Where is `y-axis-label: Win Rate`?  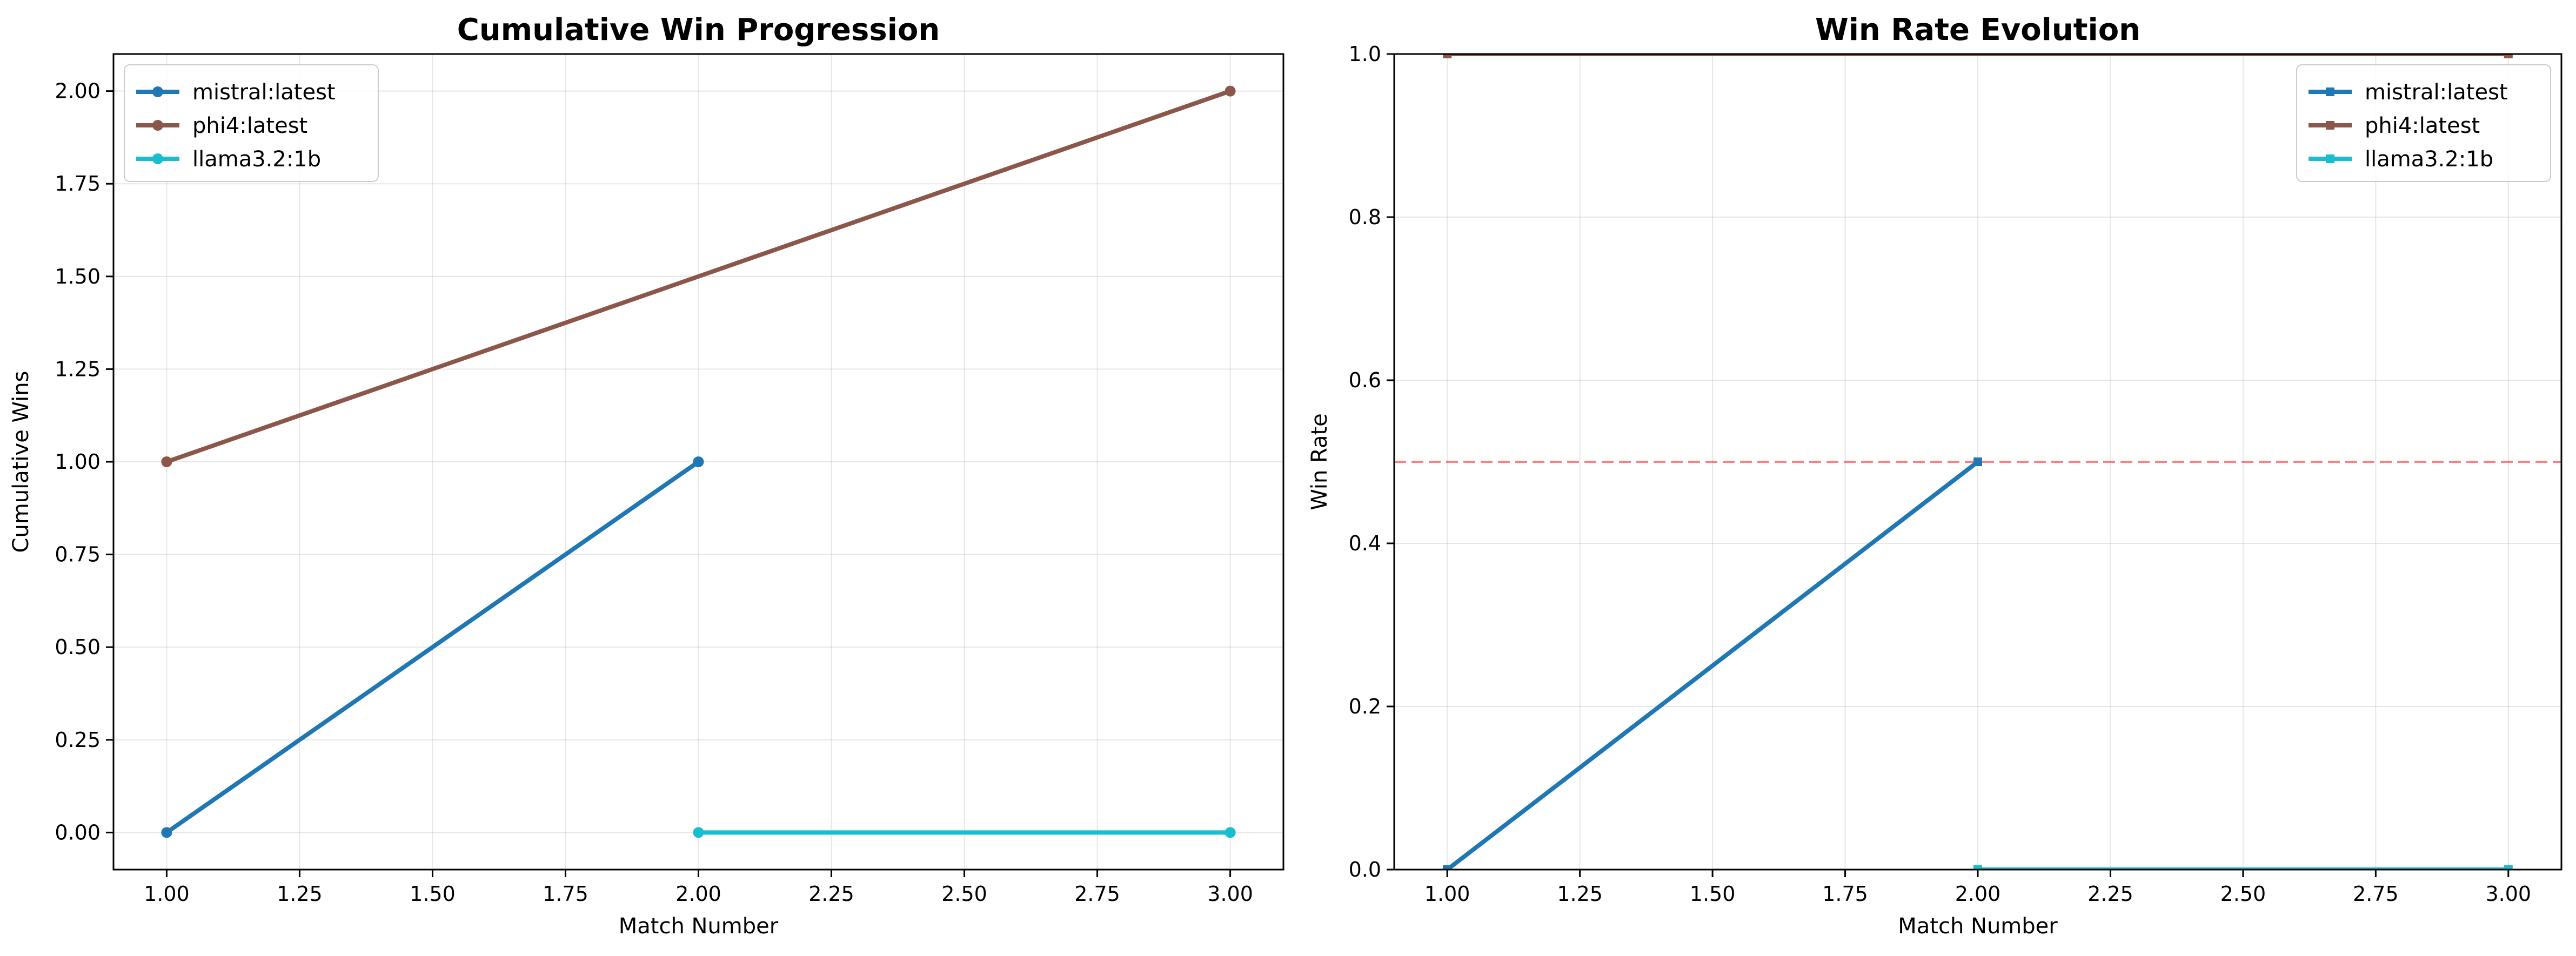 y-axis-label: Win Rate is located at coordinates (1319, 461).